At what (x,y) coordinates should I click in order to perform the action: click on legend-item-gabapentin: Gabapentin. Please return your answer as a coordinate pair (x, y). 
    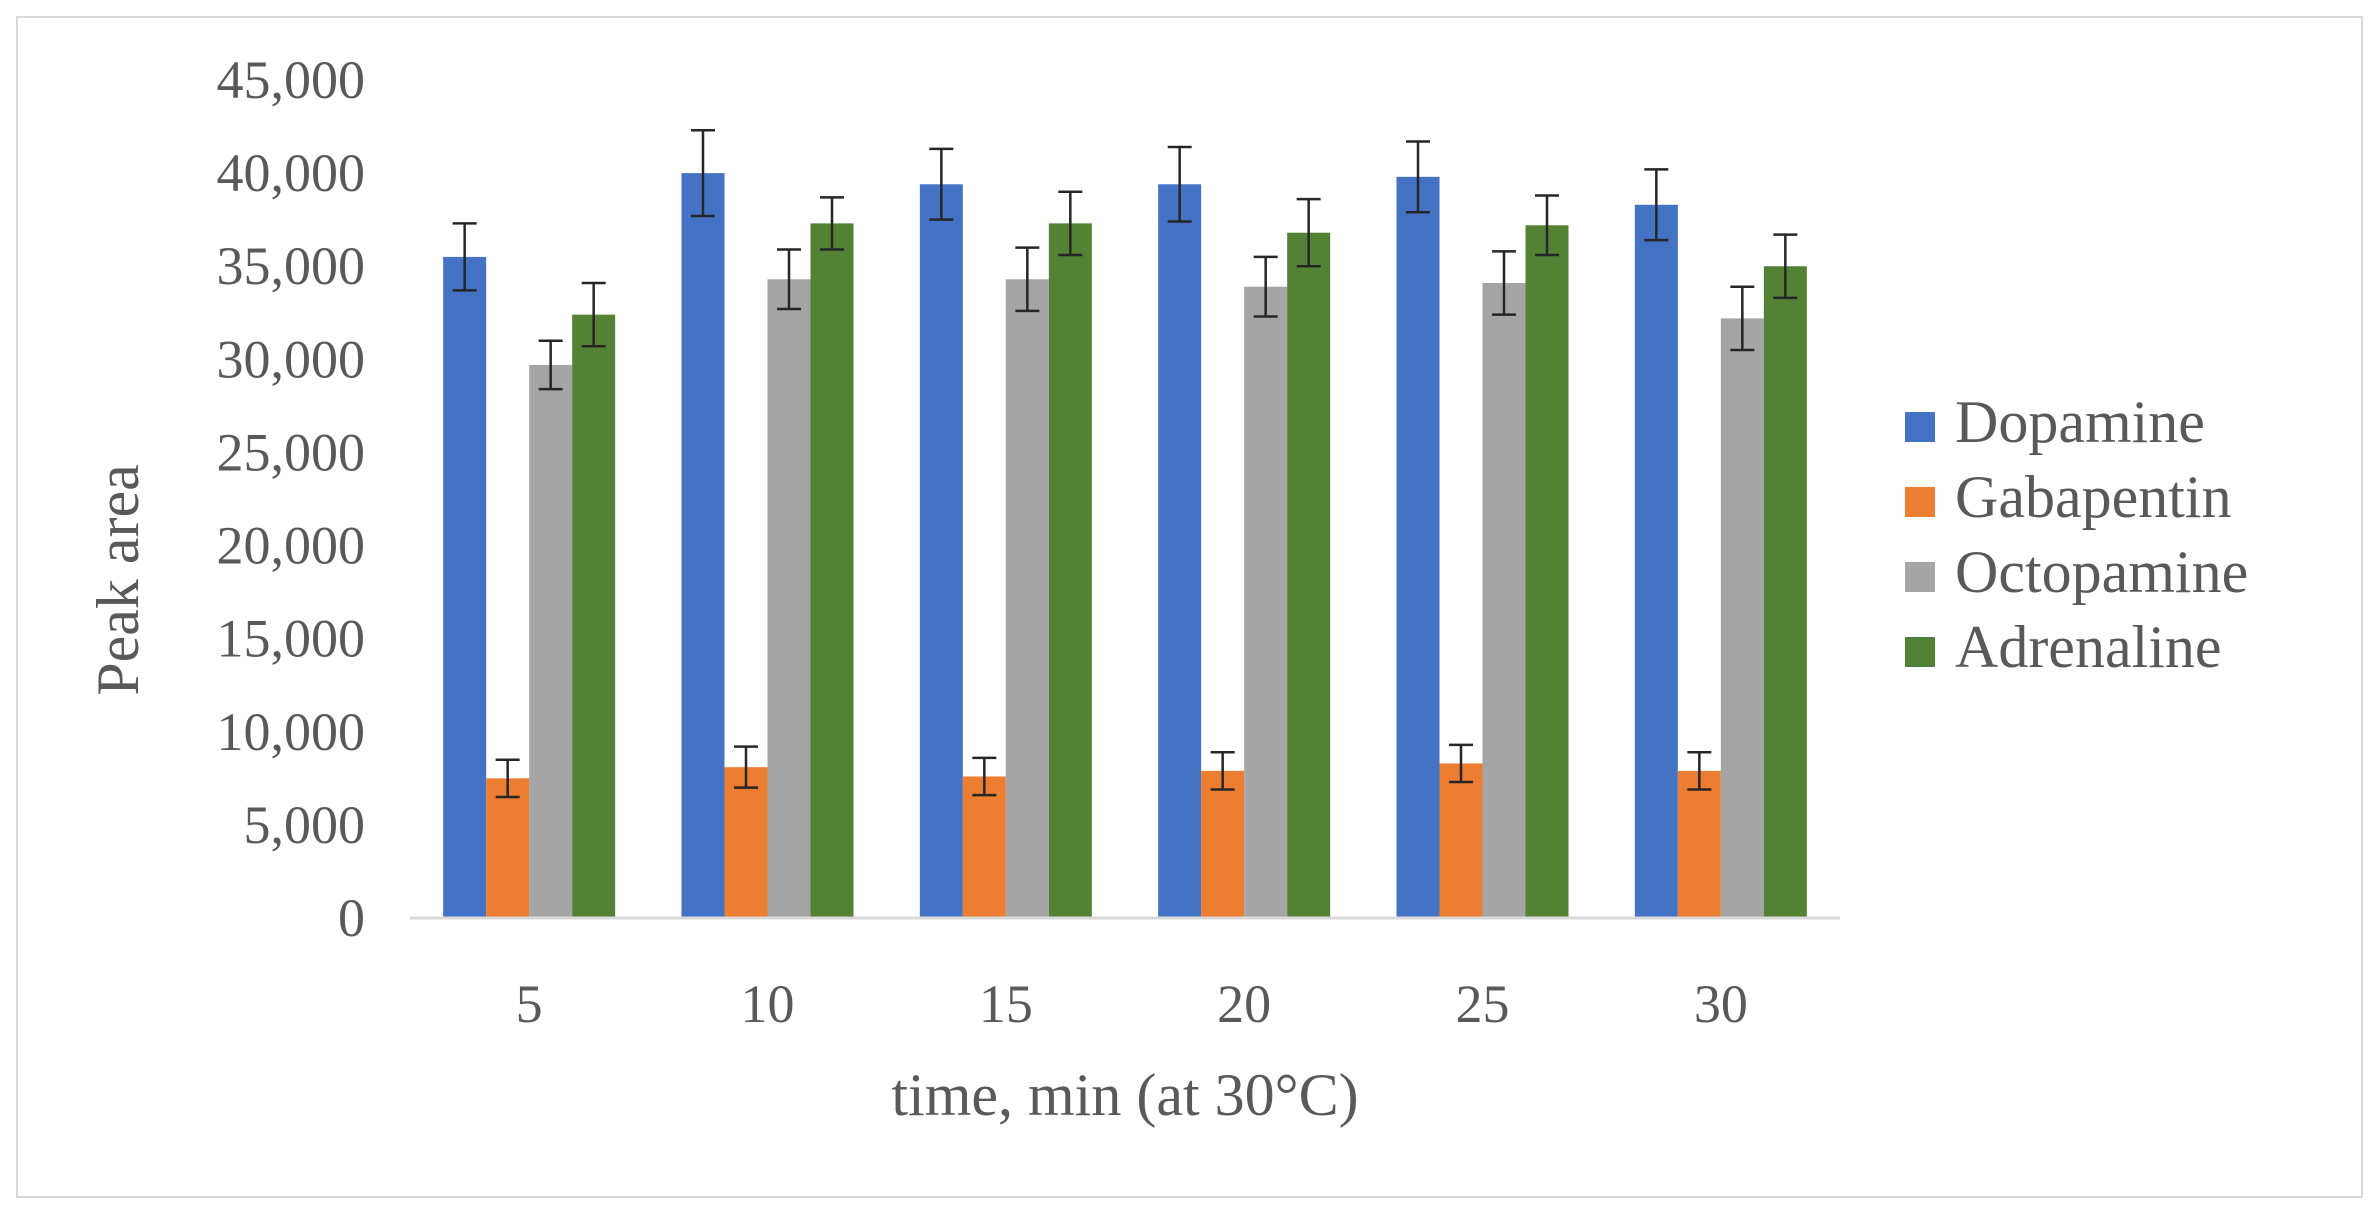
    Looking at the image, I should click on (2068, 497).